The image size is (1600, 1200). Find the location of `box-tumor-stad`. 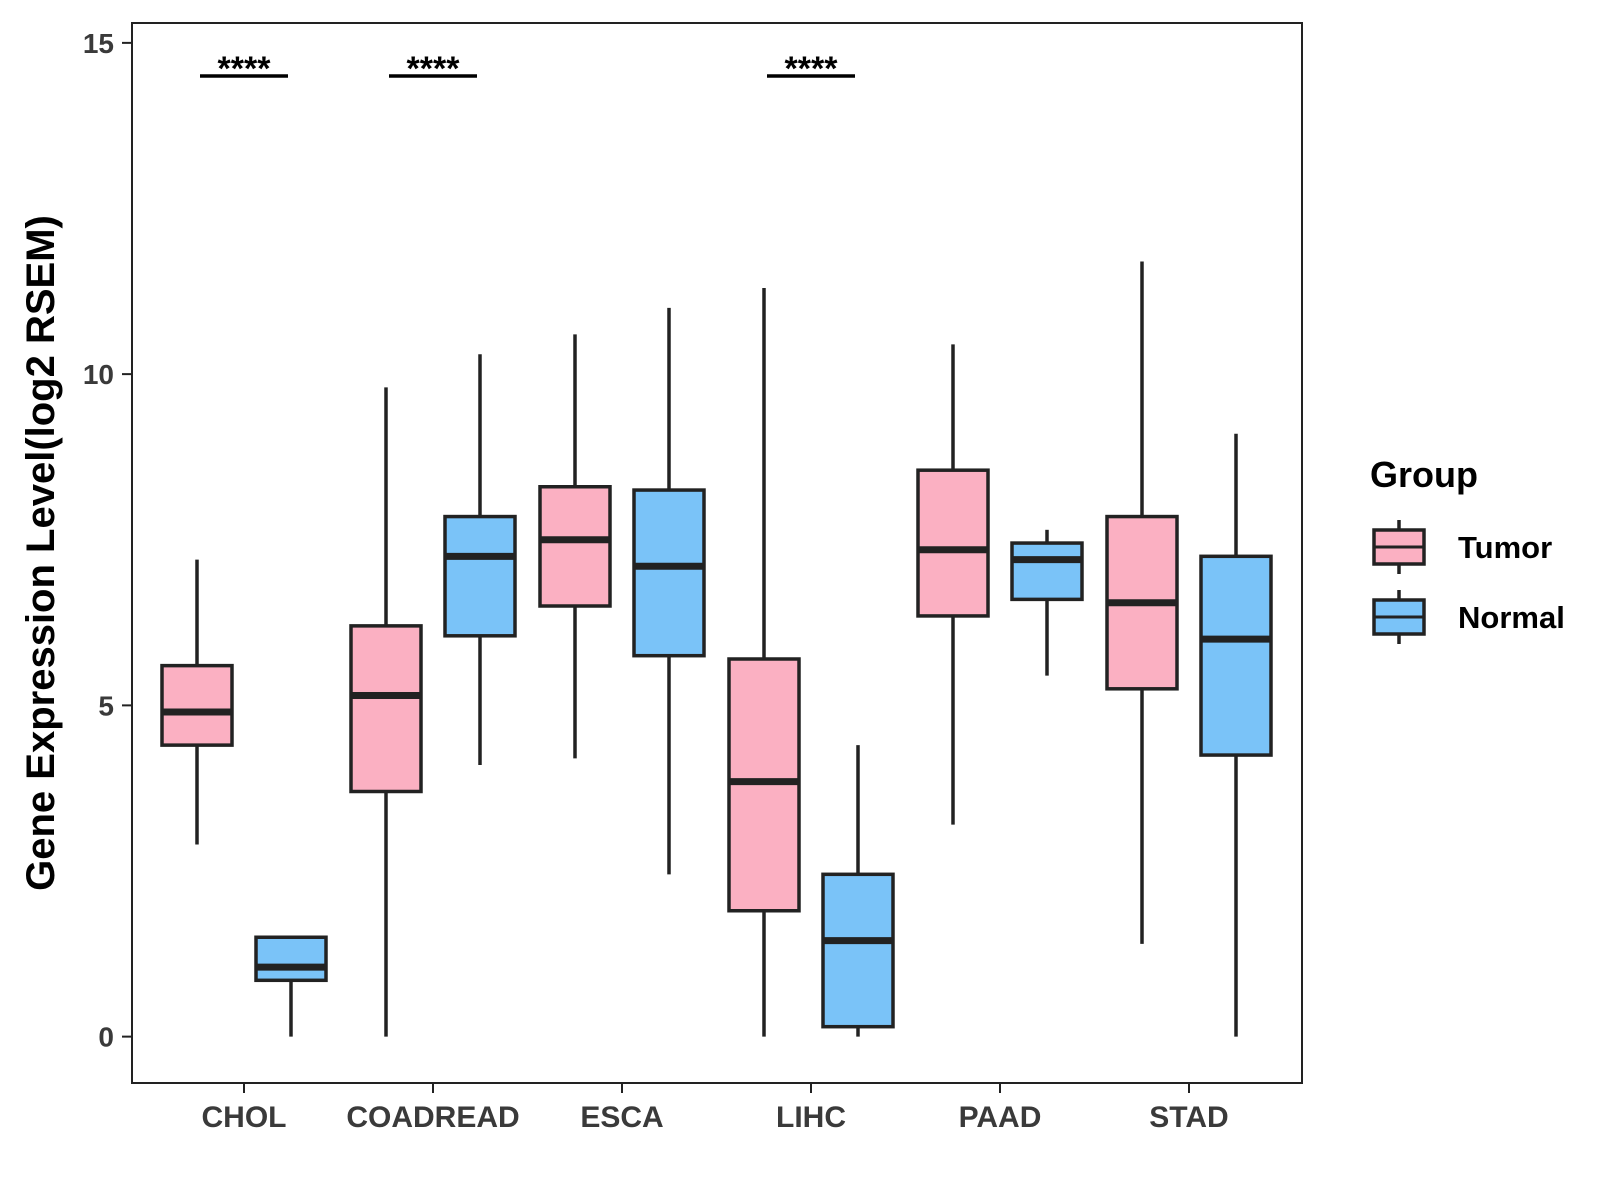

box-tumor-stad is located at coordinates (1142, 602).